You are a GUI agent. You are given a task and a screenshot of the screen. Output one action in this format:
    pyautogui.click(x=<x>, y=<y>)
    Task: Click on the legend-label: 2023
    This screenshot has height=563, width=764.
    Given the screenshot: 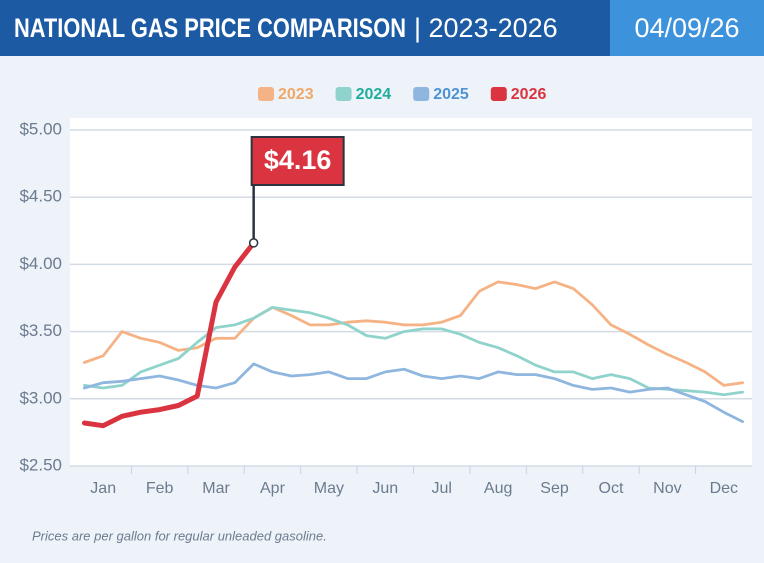 What is the action you would take?
    pyautogui.click(x=296, y=94)
    